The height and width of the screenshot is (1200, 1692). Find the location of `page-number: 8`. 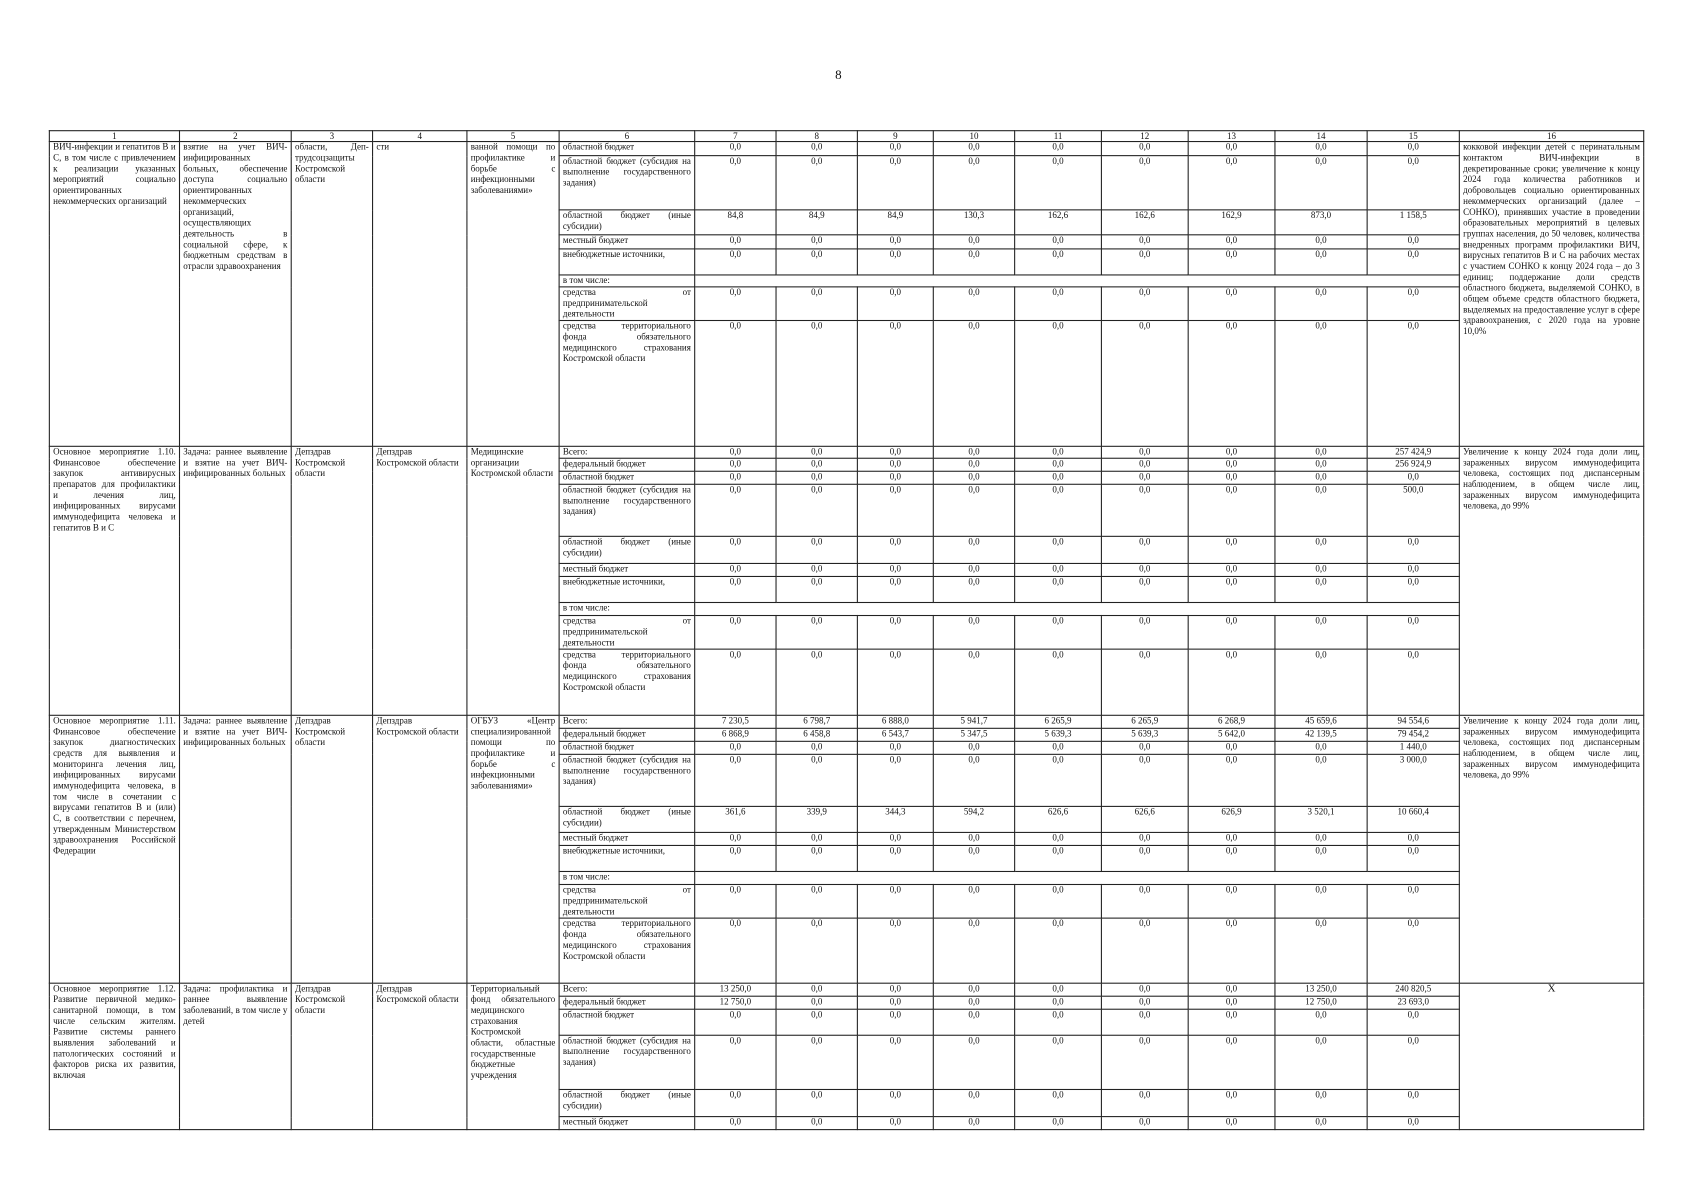

page-number: 8 is located at coordinates (838, 75).